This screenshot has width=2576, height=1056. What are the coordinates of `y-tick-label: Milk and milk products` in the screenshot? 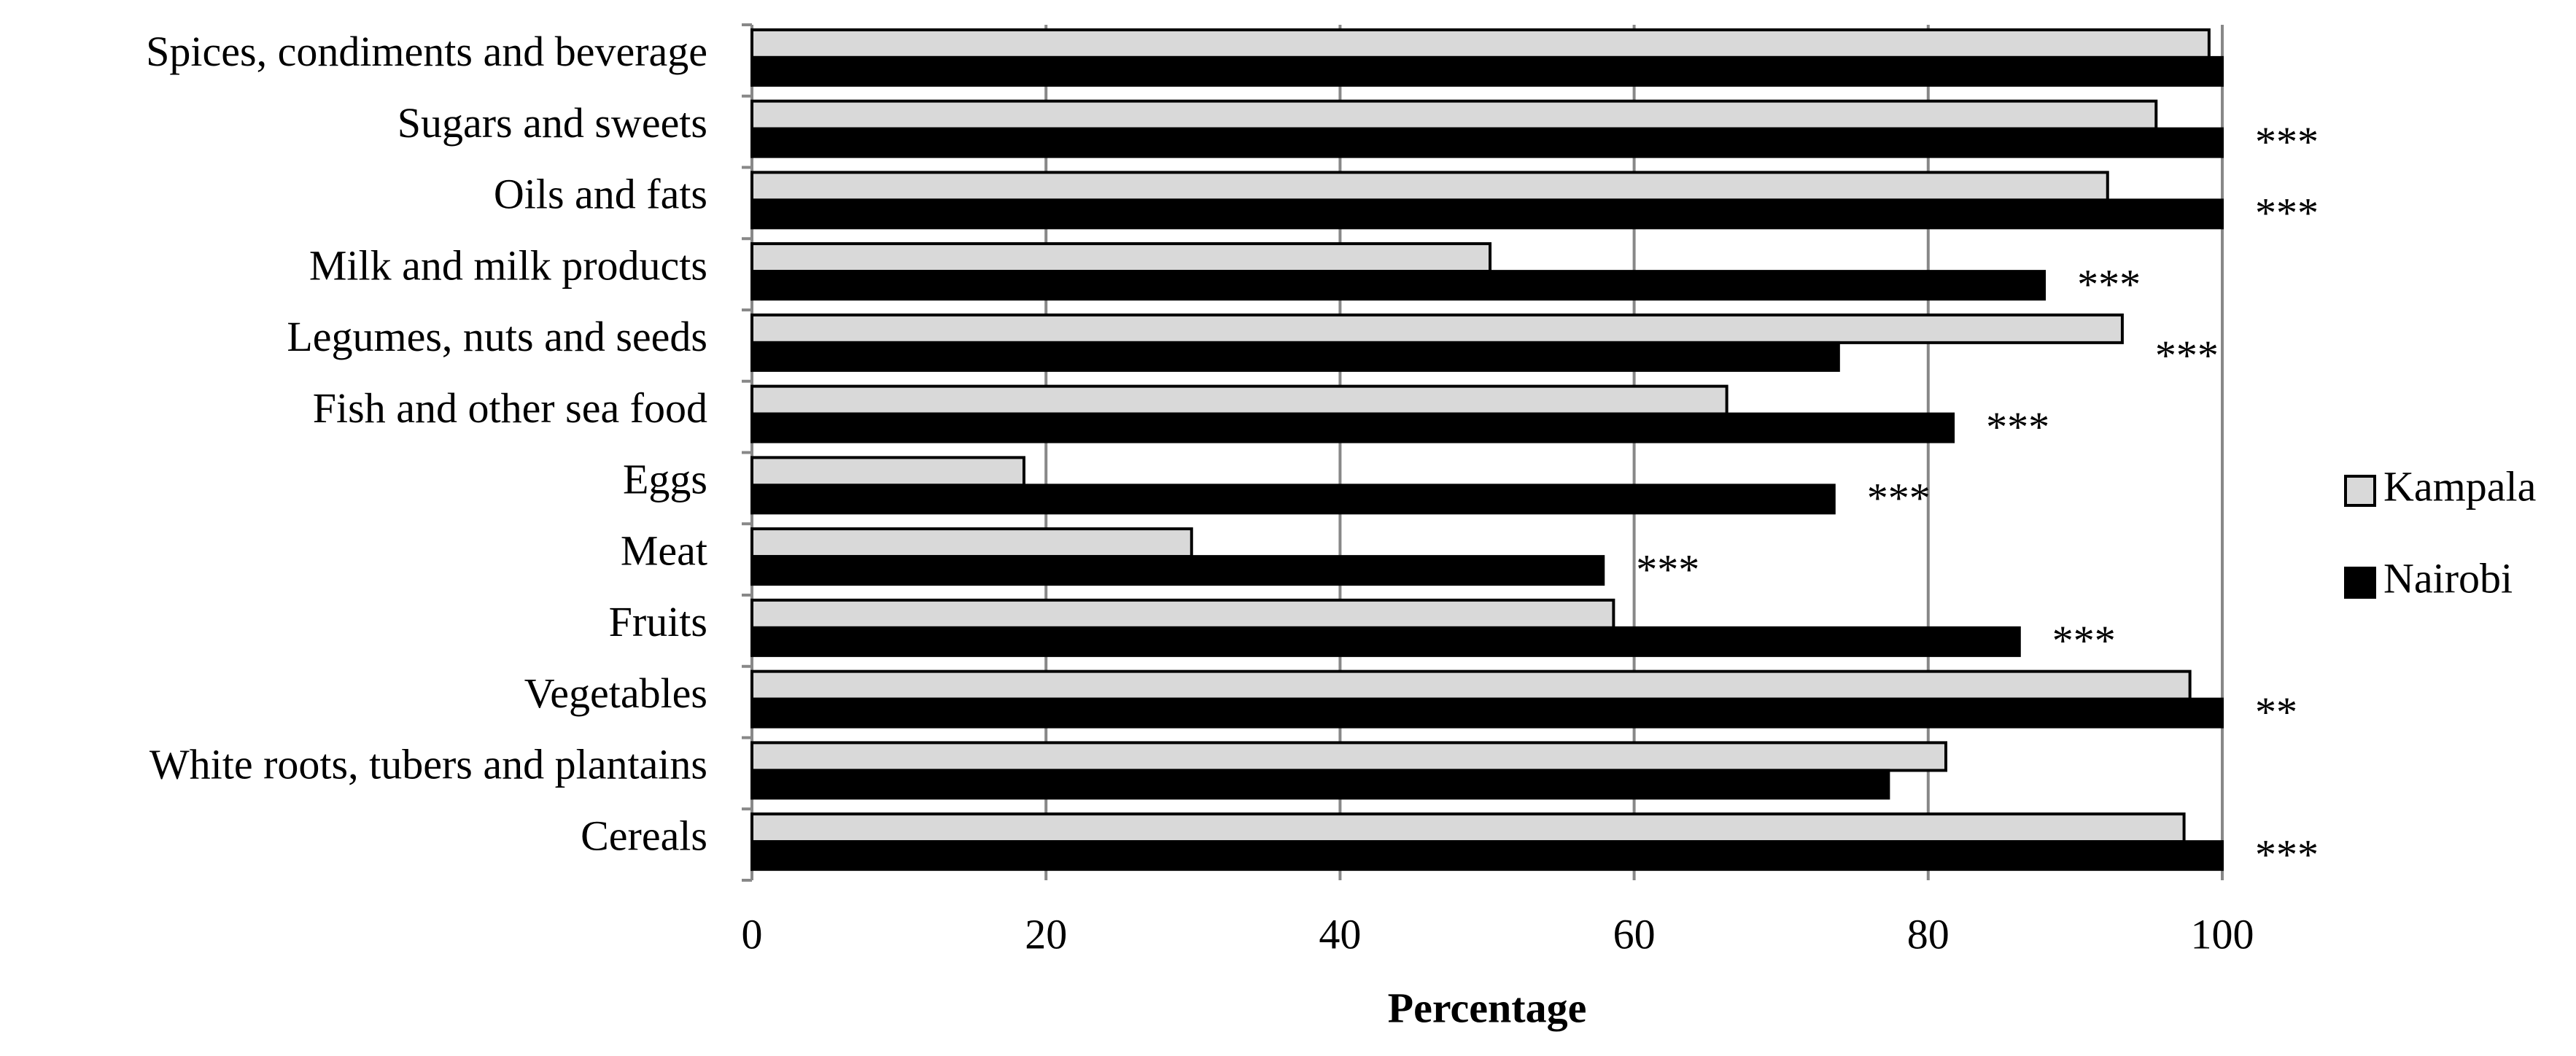 It's located at (508, 265).